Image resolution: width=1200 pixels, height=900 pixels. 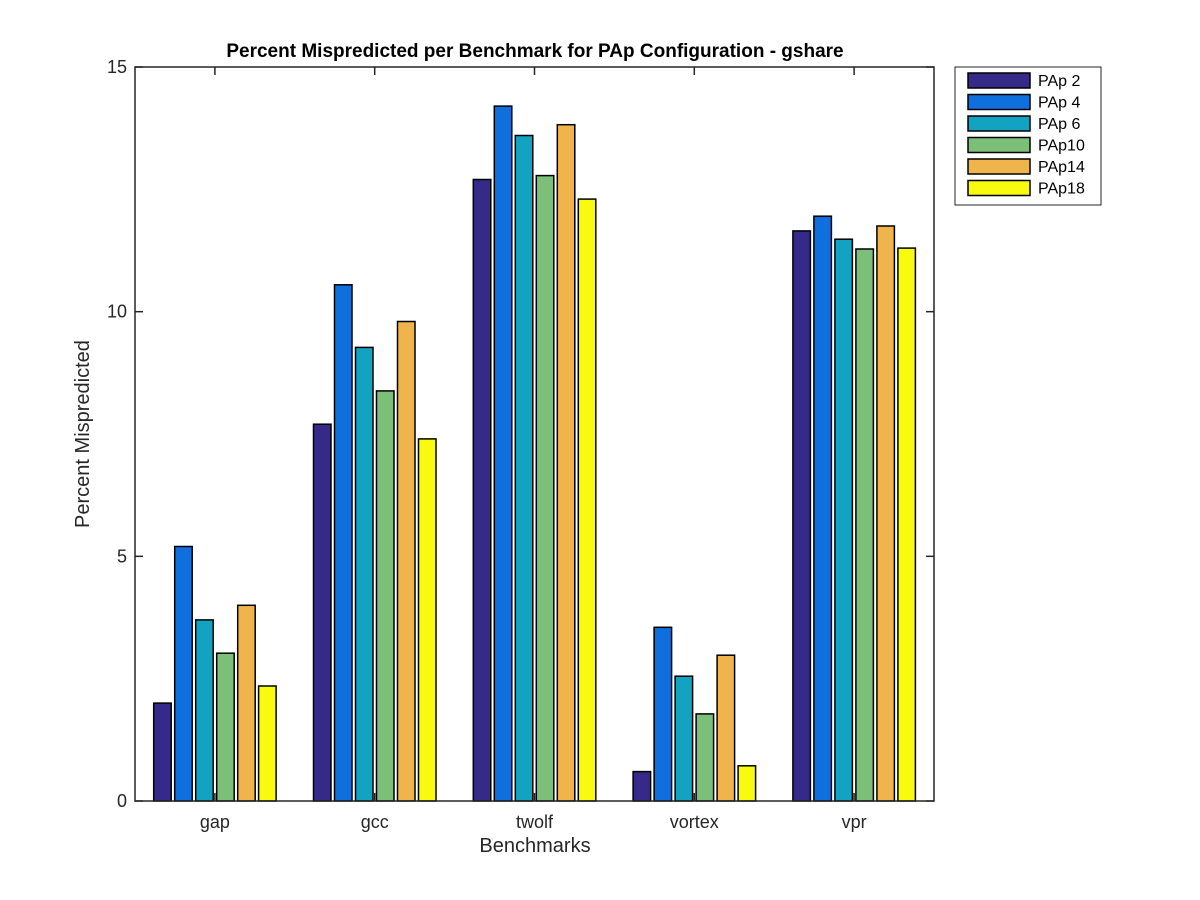 What do you see at coordinates (162, 752) in the screenshot?
I see `bar-gap-pap2` at bounding box center [162, 752].